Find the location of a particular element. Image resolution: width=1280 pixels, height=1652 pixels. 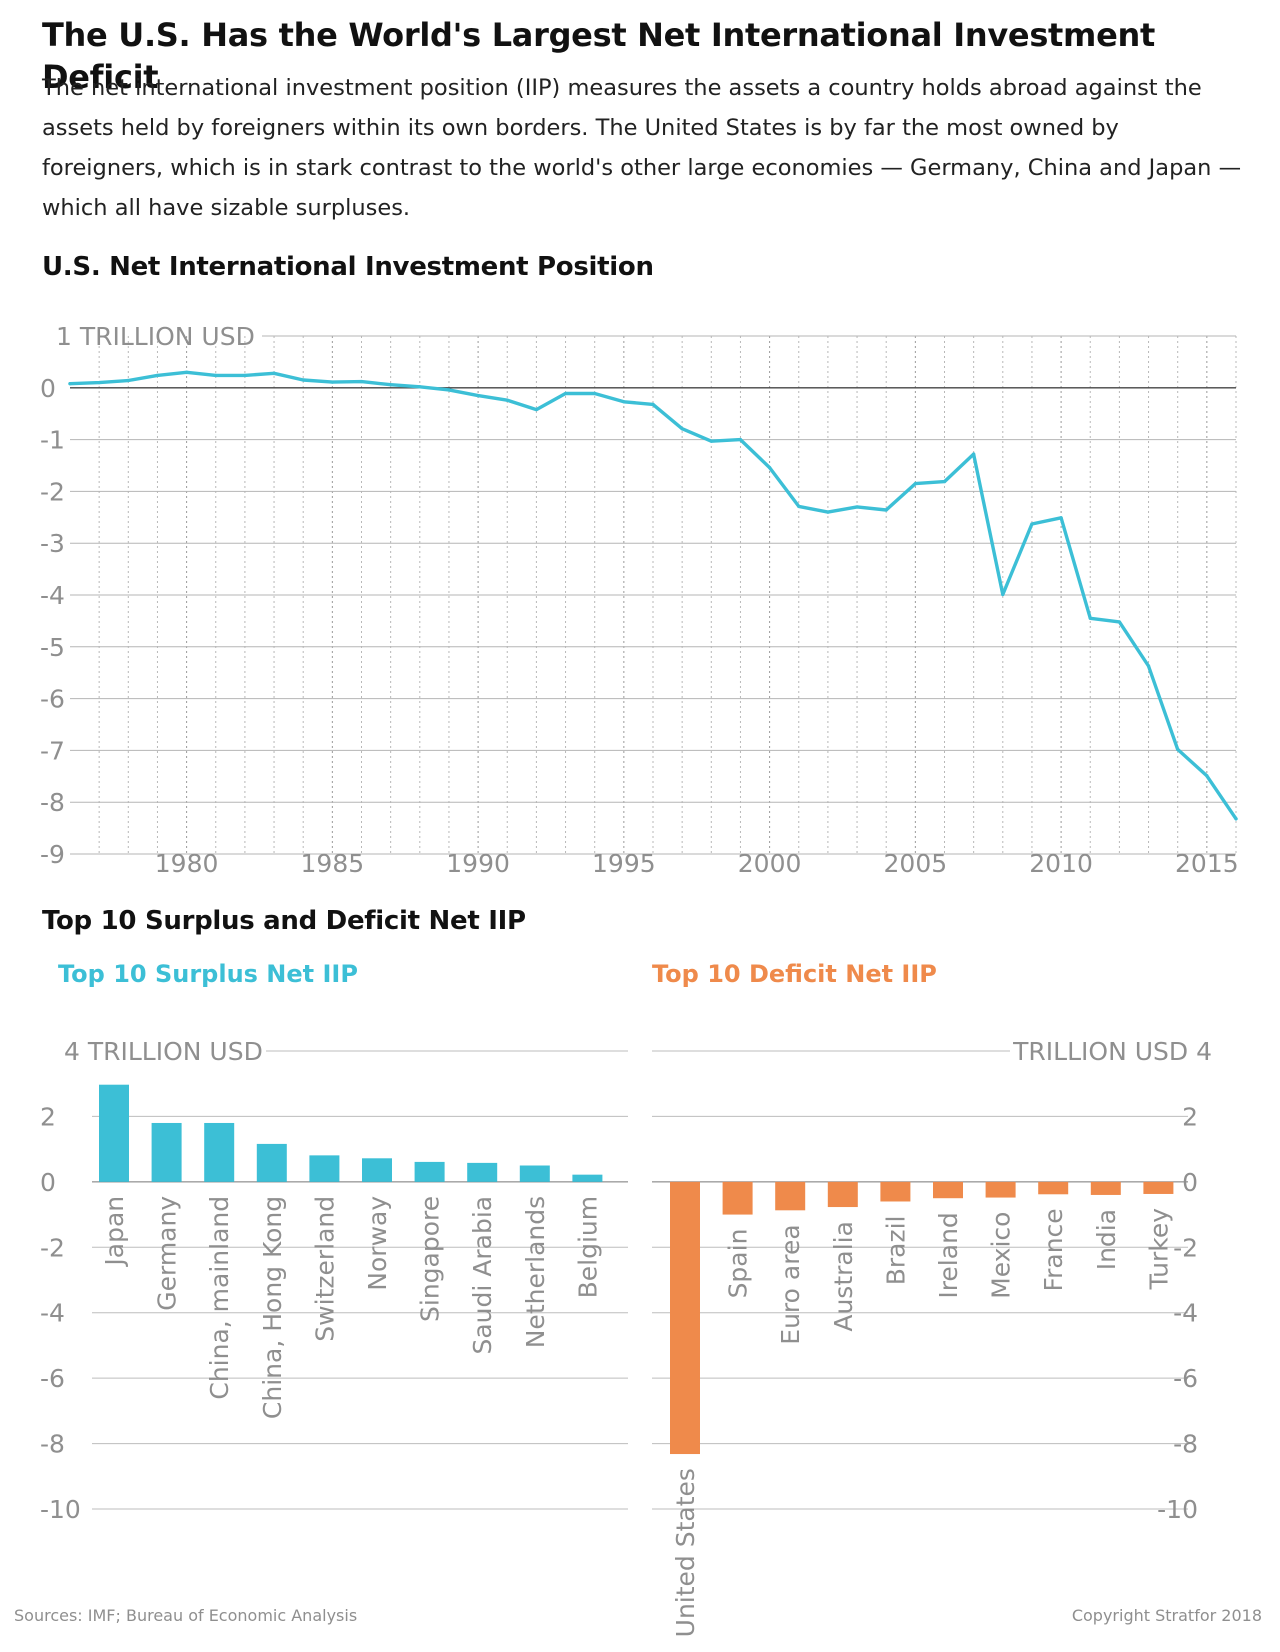

category-label-brazil: Brazil is located at coordinates (895, 1250).